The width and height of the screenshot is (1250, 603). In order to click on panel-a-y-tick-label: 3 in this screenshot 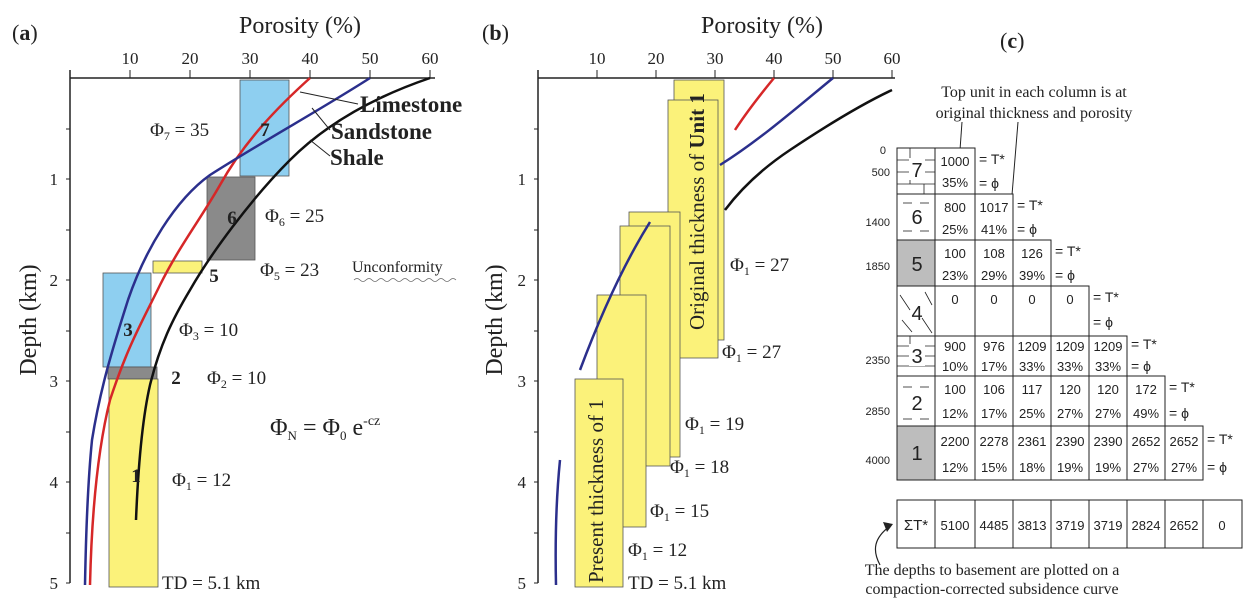, I will do `click(54, 381)`.